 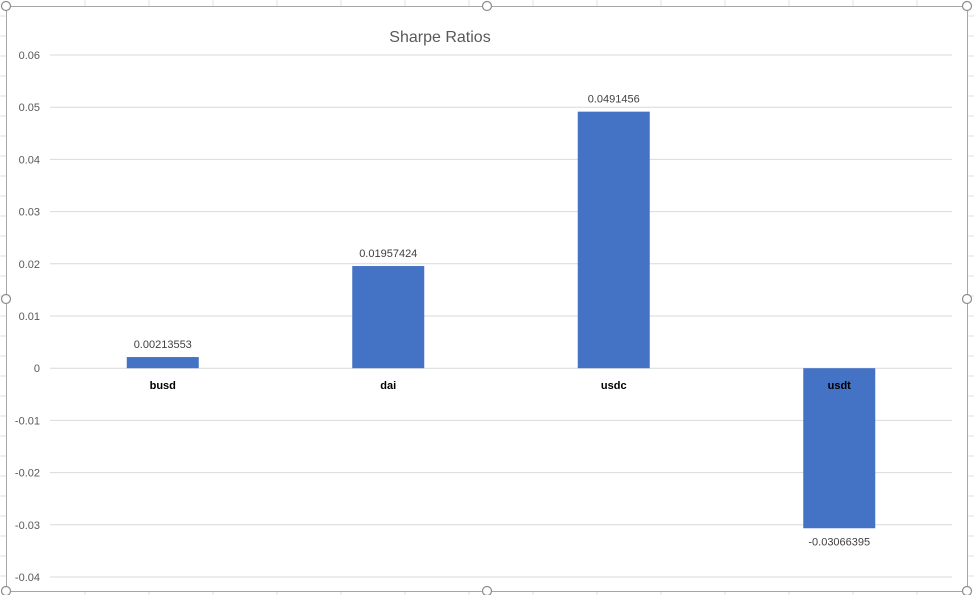 What do you see at coordinates (388, 317) in the screenshot?
I see `bar-dai` at bounding box center [388, 317].